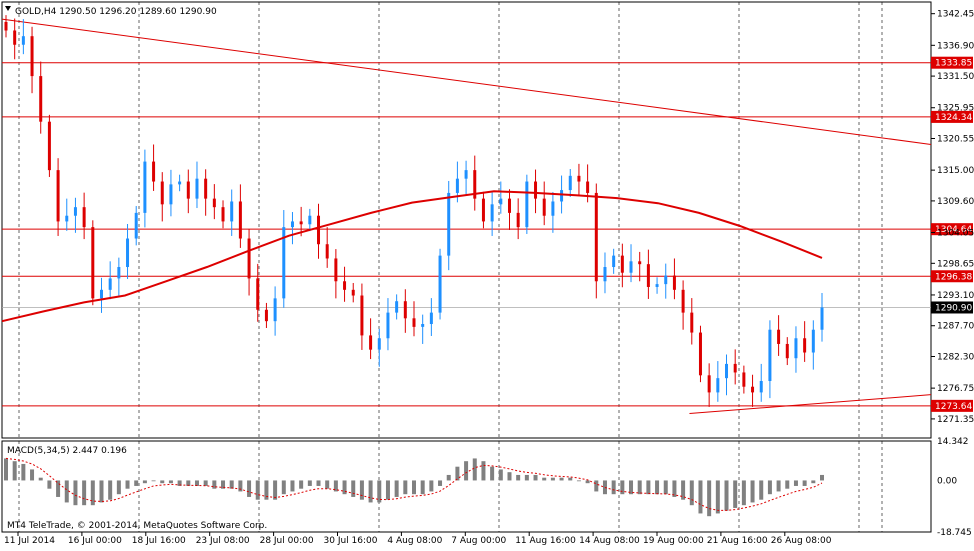 This screenshot has height=551, width=974. I want to click on time-label: 26 Aug 08:00, so click(801, 541).